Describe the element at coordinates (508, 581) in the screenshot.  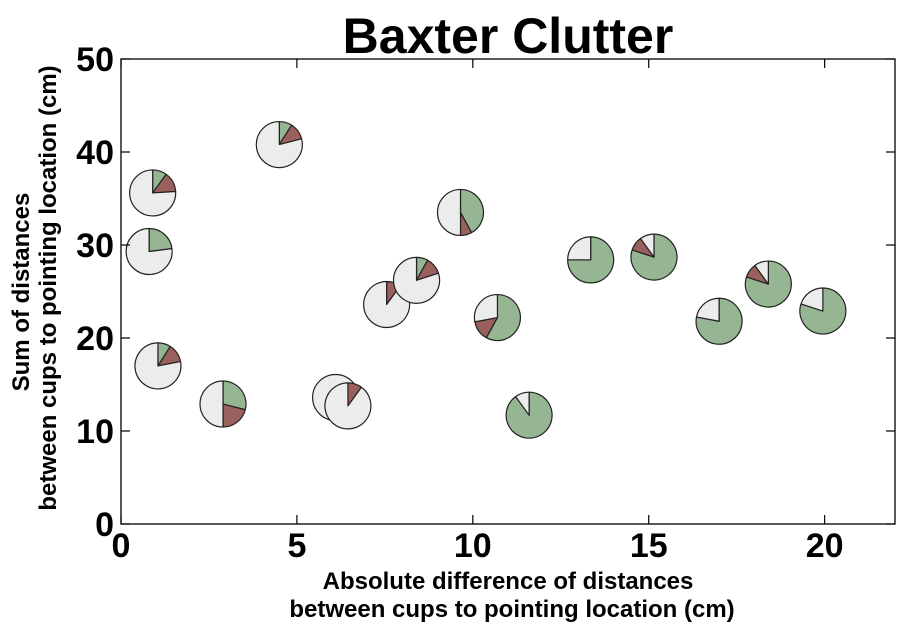
I see `x-axis-label-line1: Absolute difference of distances` at that location.